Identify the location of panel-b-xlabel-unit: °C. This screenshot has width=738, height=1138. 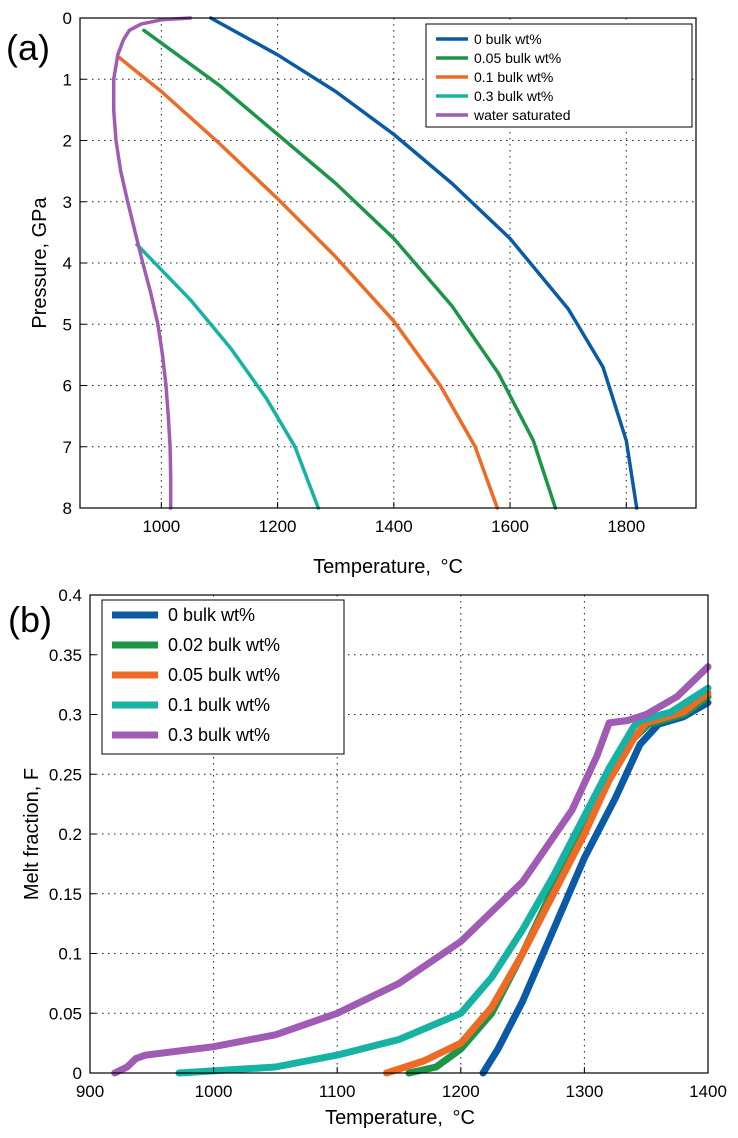
(463, 1118).